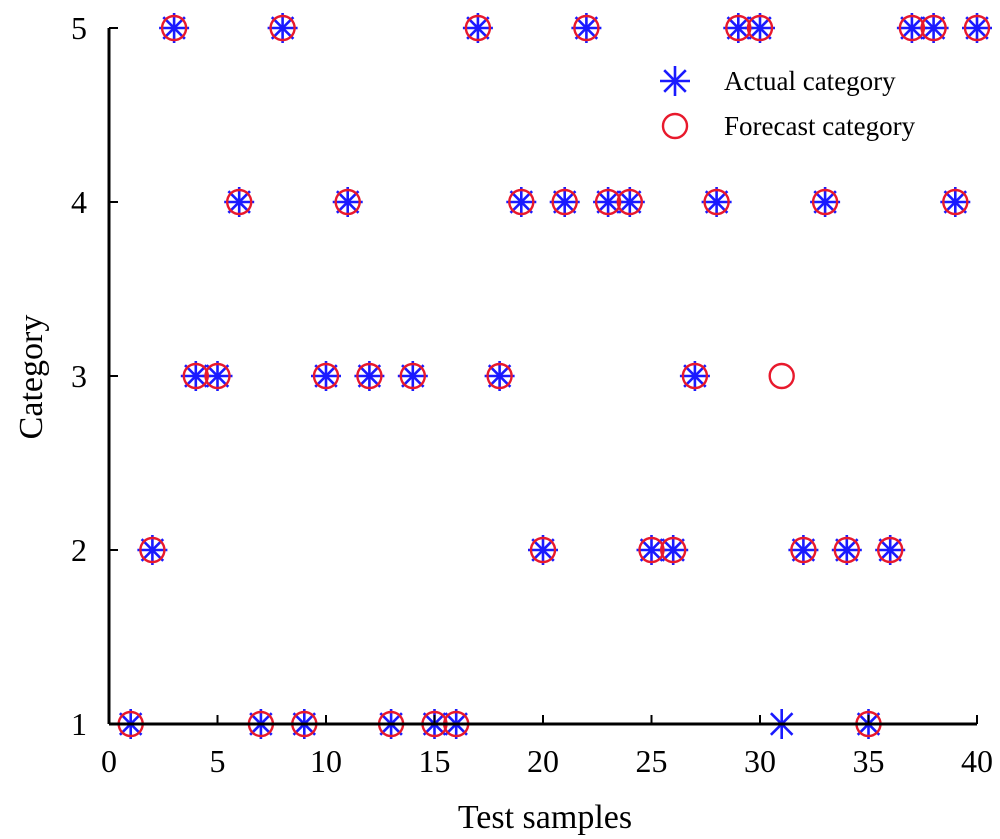  I want to click on x-tick-label: 35, so click(869, 761).